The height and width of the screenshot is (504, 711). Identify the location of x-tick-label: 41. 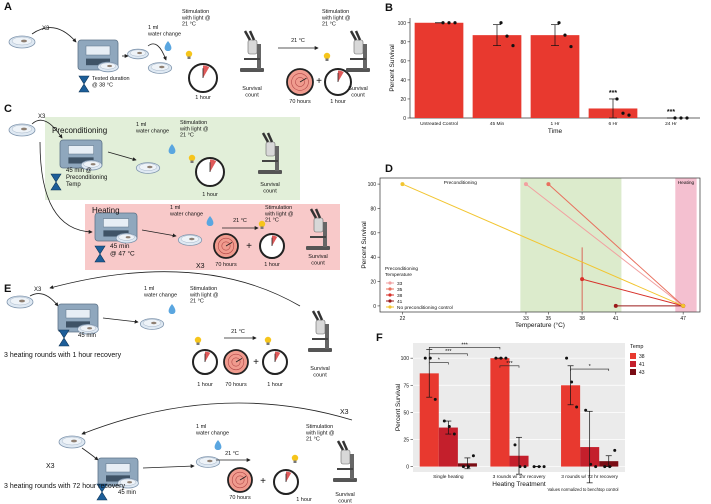
(616, 319).